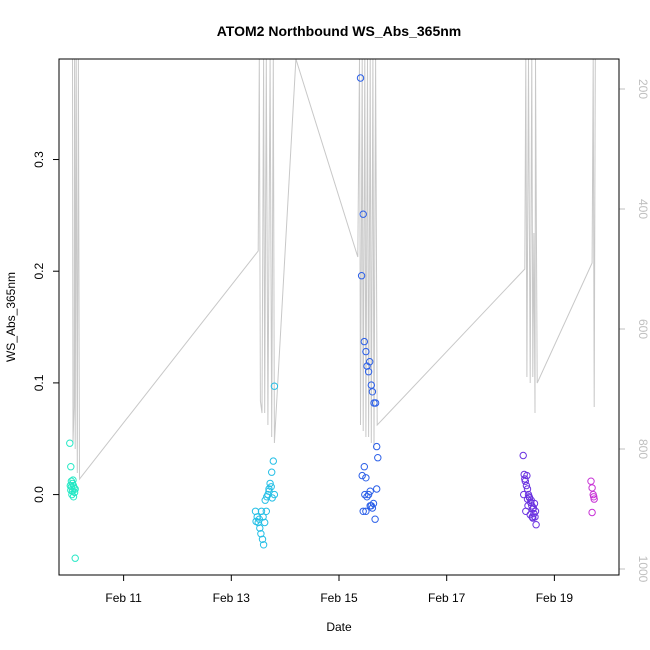  What do you see at coordinates (339, 31) in the screenshot?
I see `chart-title: ATOM2 Northbound WS_Abs_365nm` at bounding box center [339, 31].